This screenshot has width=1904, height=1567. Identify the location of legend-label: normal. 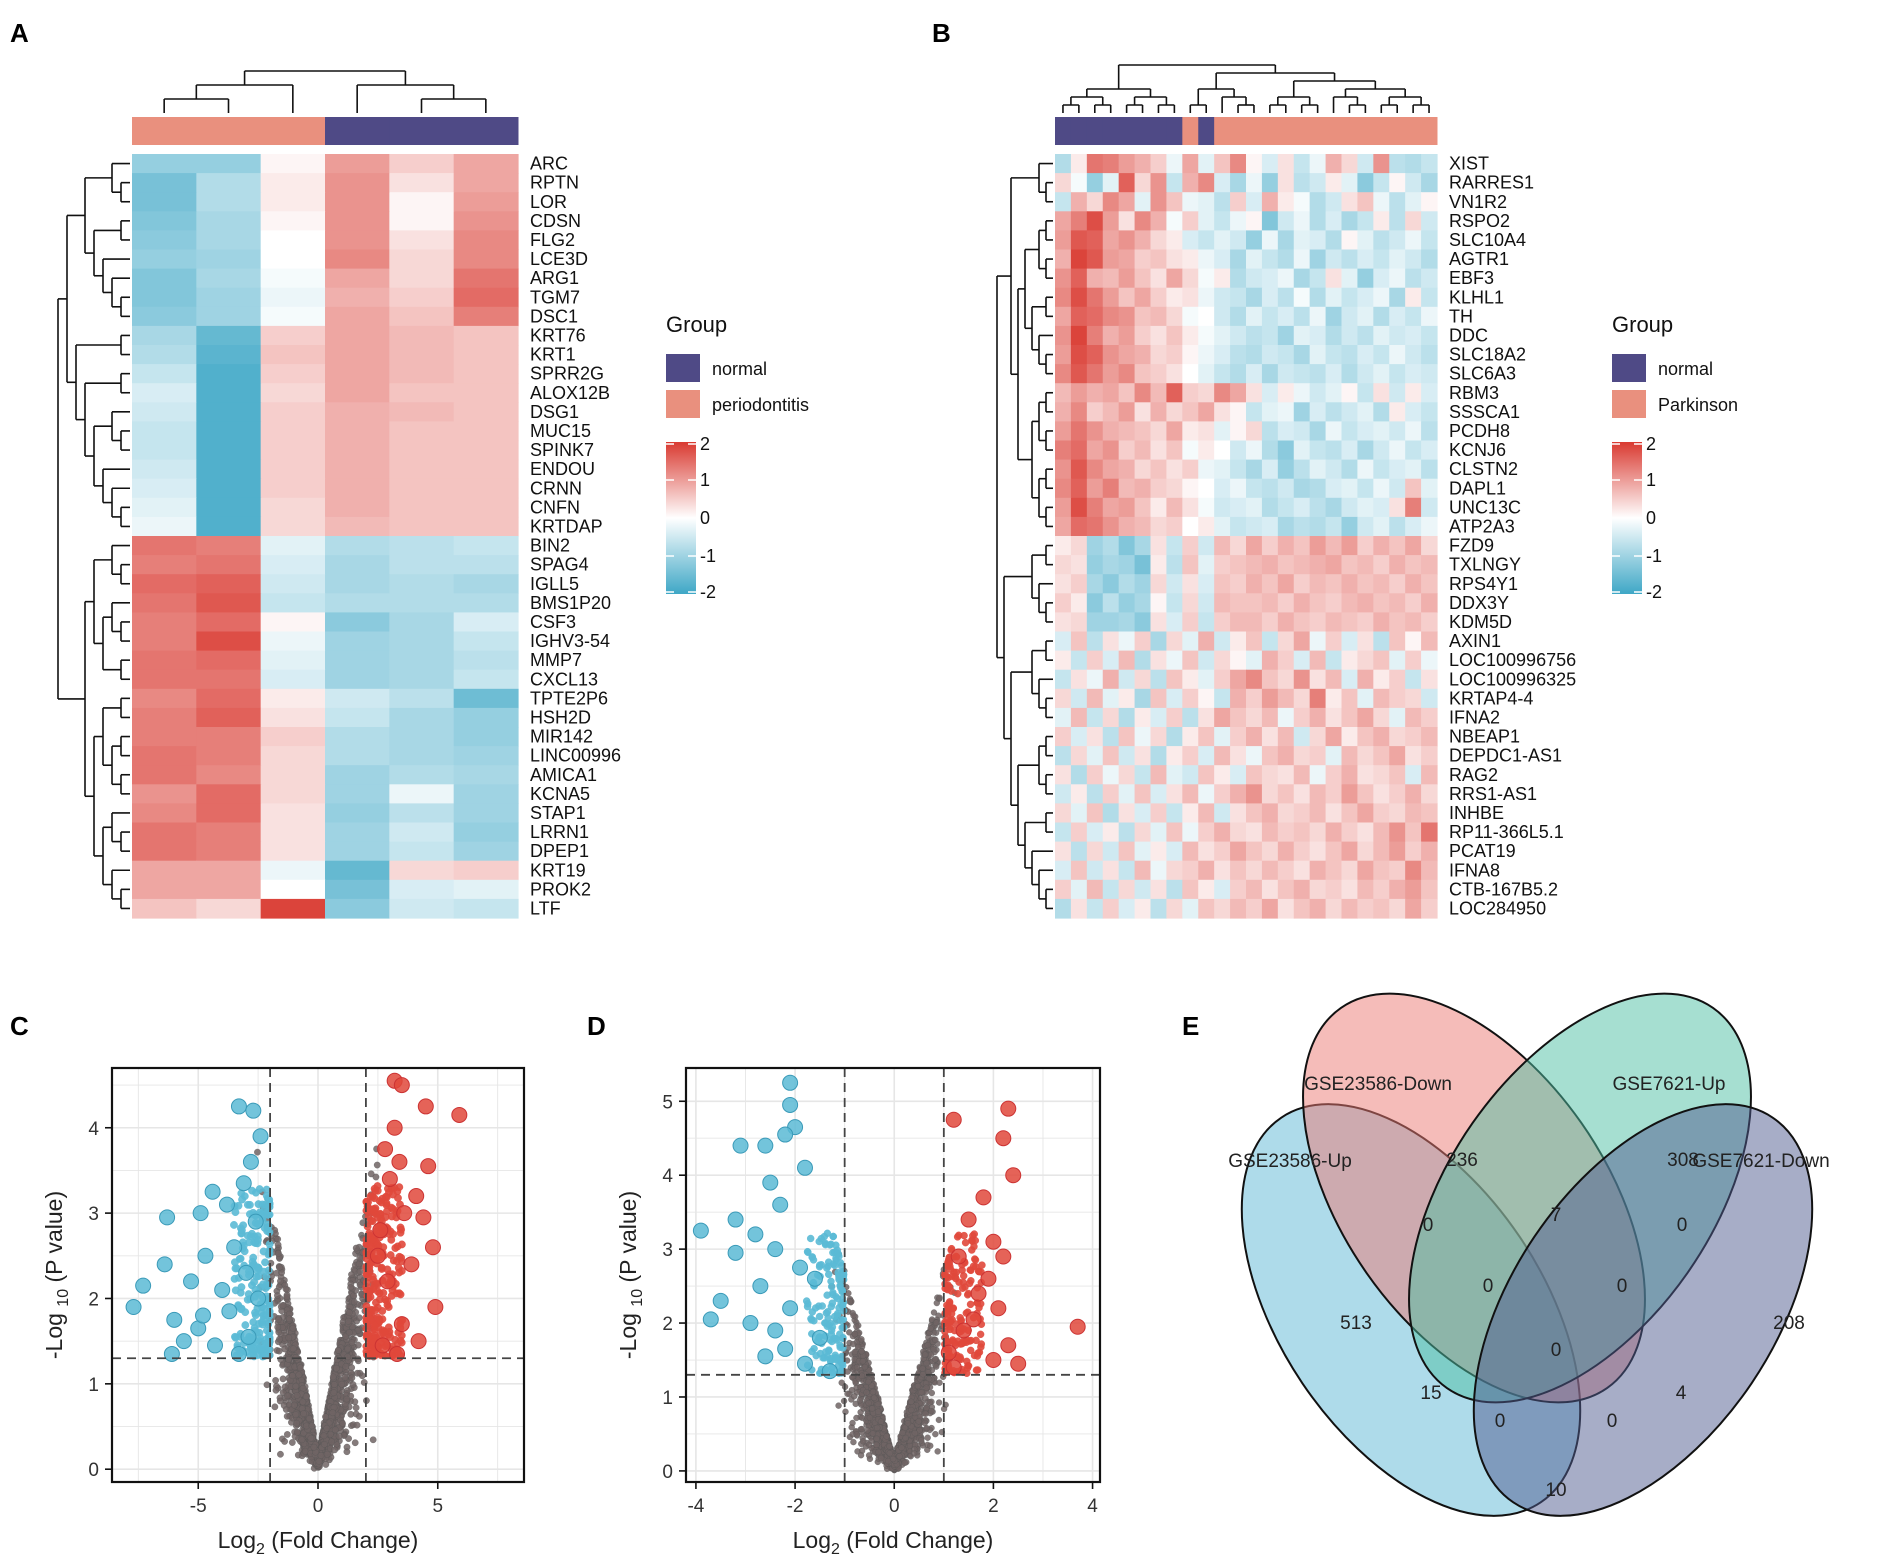
(739, 369).